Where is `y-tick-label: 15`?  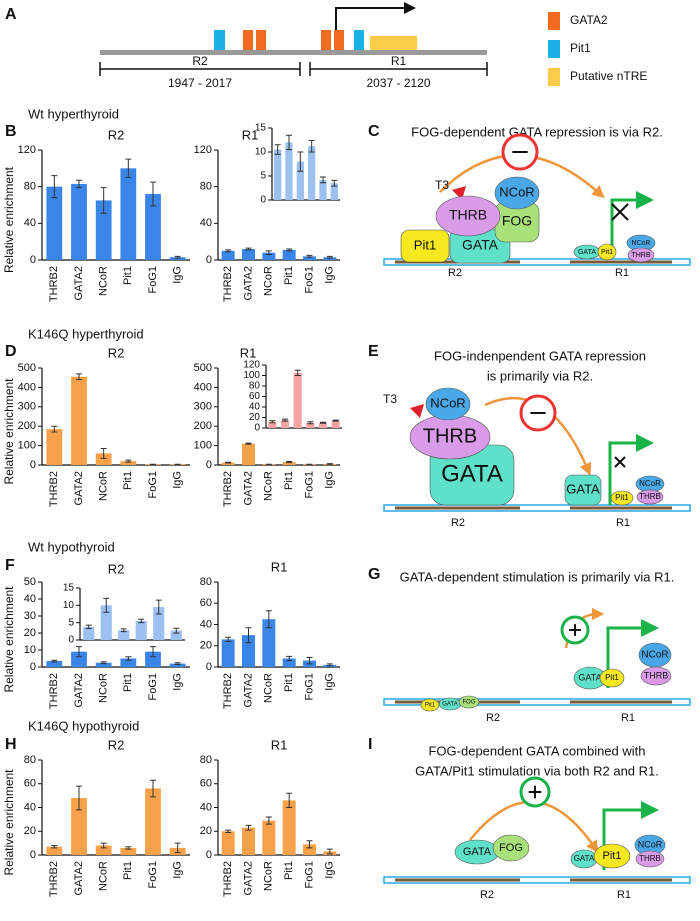 y-tick-label: 15 is located at coordinates (261, 128).